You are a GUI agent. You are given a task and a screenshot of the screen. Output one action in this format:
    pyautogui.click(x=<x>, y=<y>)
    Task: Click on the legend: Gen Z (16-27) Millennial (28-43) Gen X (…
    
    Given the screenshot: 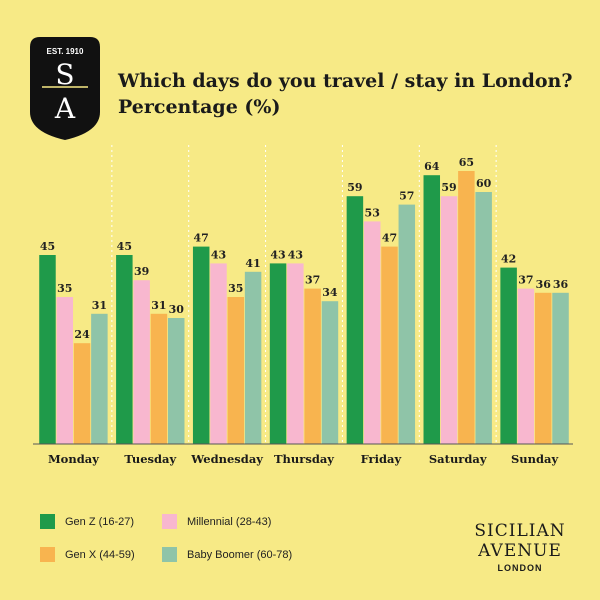 What is the action you would take?
    pyautogui.click(x=200, y=544)
    